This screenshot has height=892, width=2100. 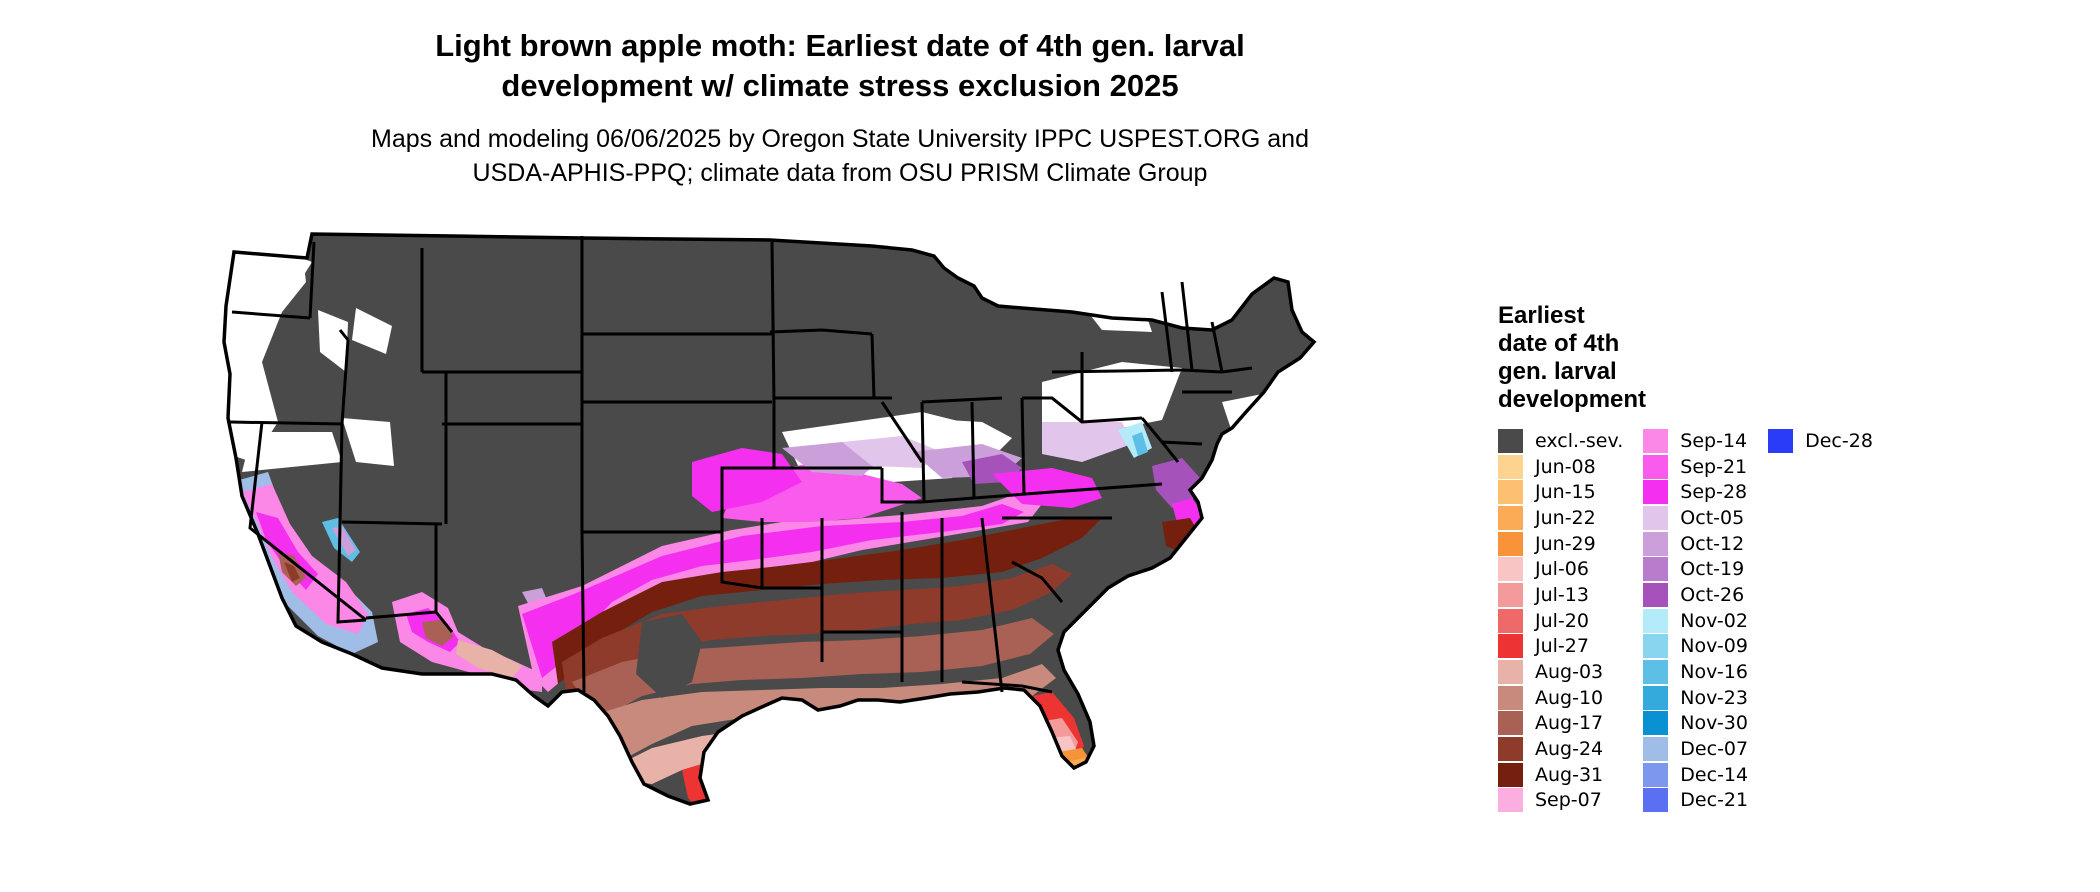 I want to click on legend-label: Dec-21, so click(x=1714, y=800).